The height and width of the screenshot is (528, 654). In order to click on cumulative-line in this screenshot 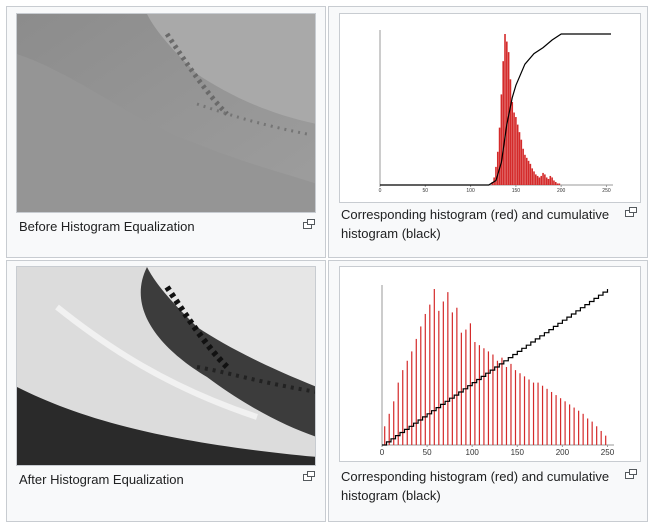, I will do `click(495, 109)`.